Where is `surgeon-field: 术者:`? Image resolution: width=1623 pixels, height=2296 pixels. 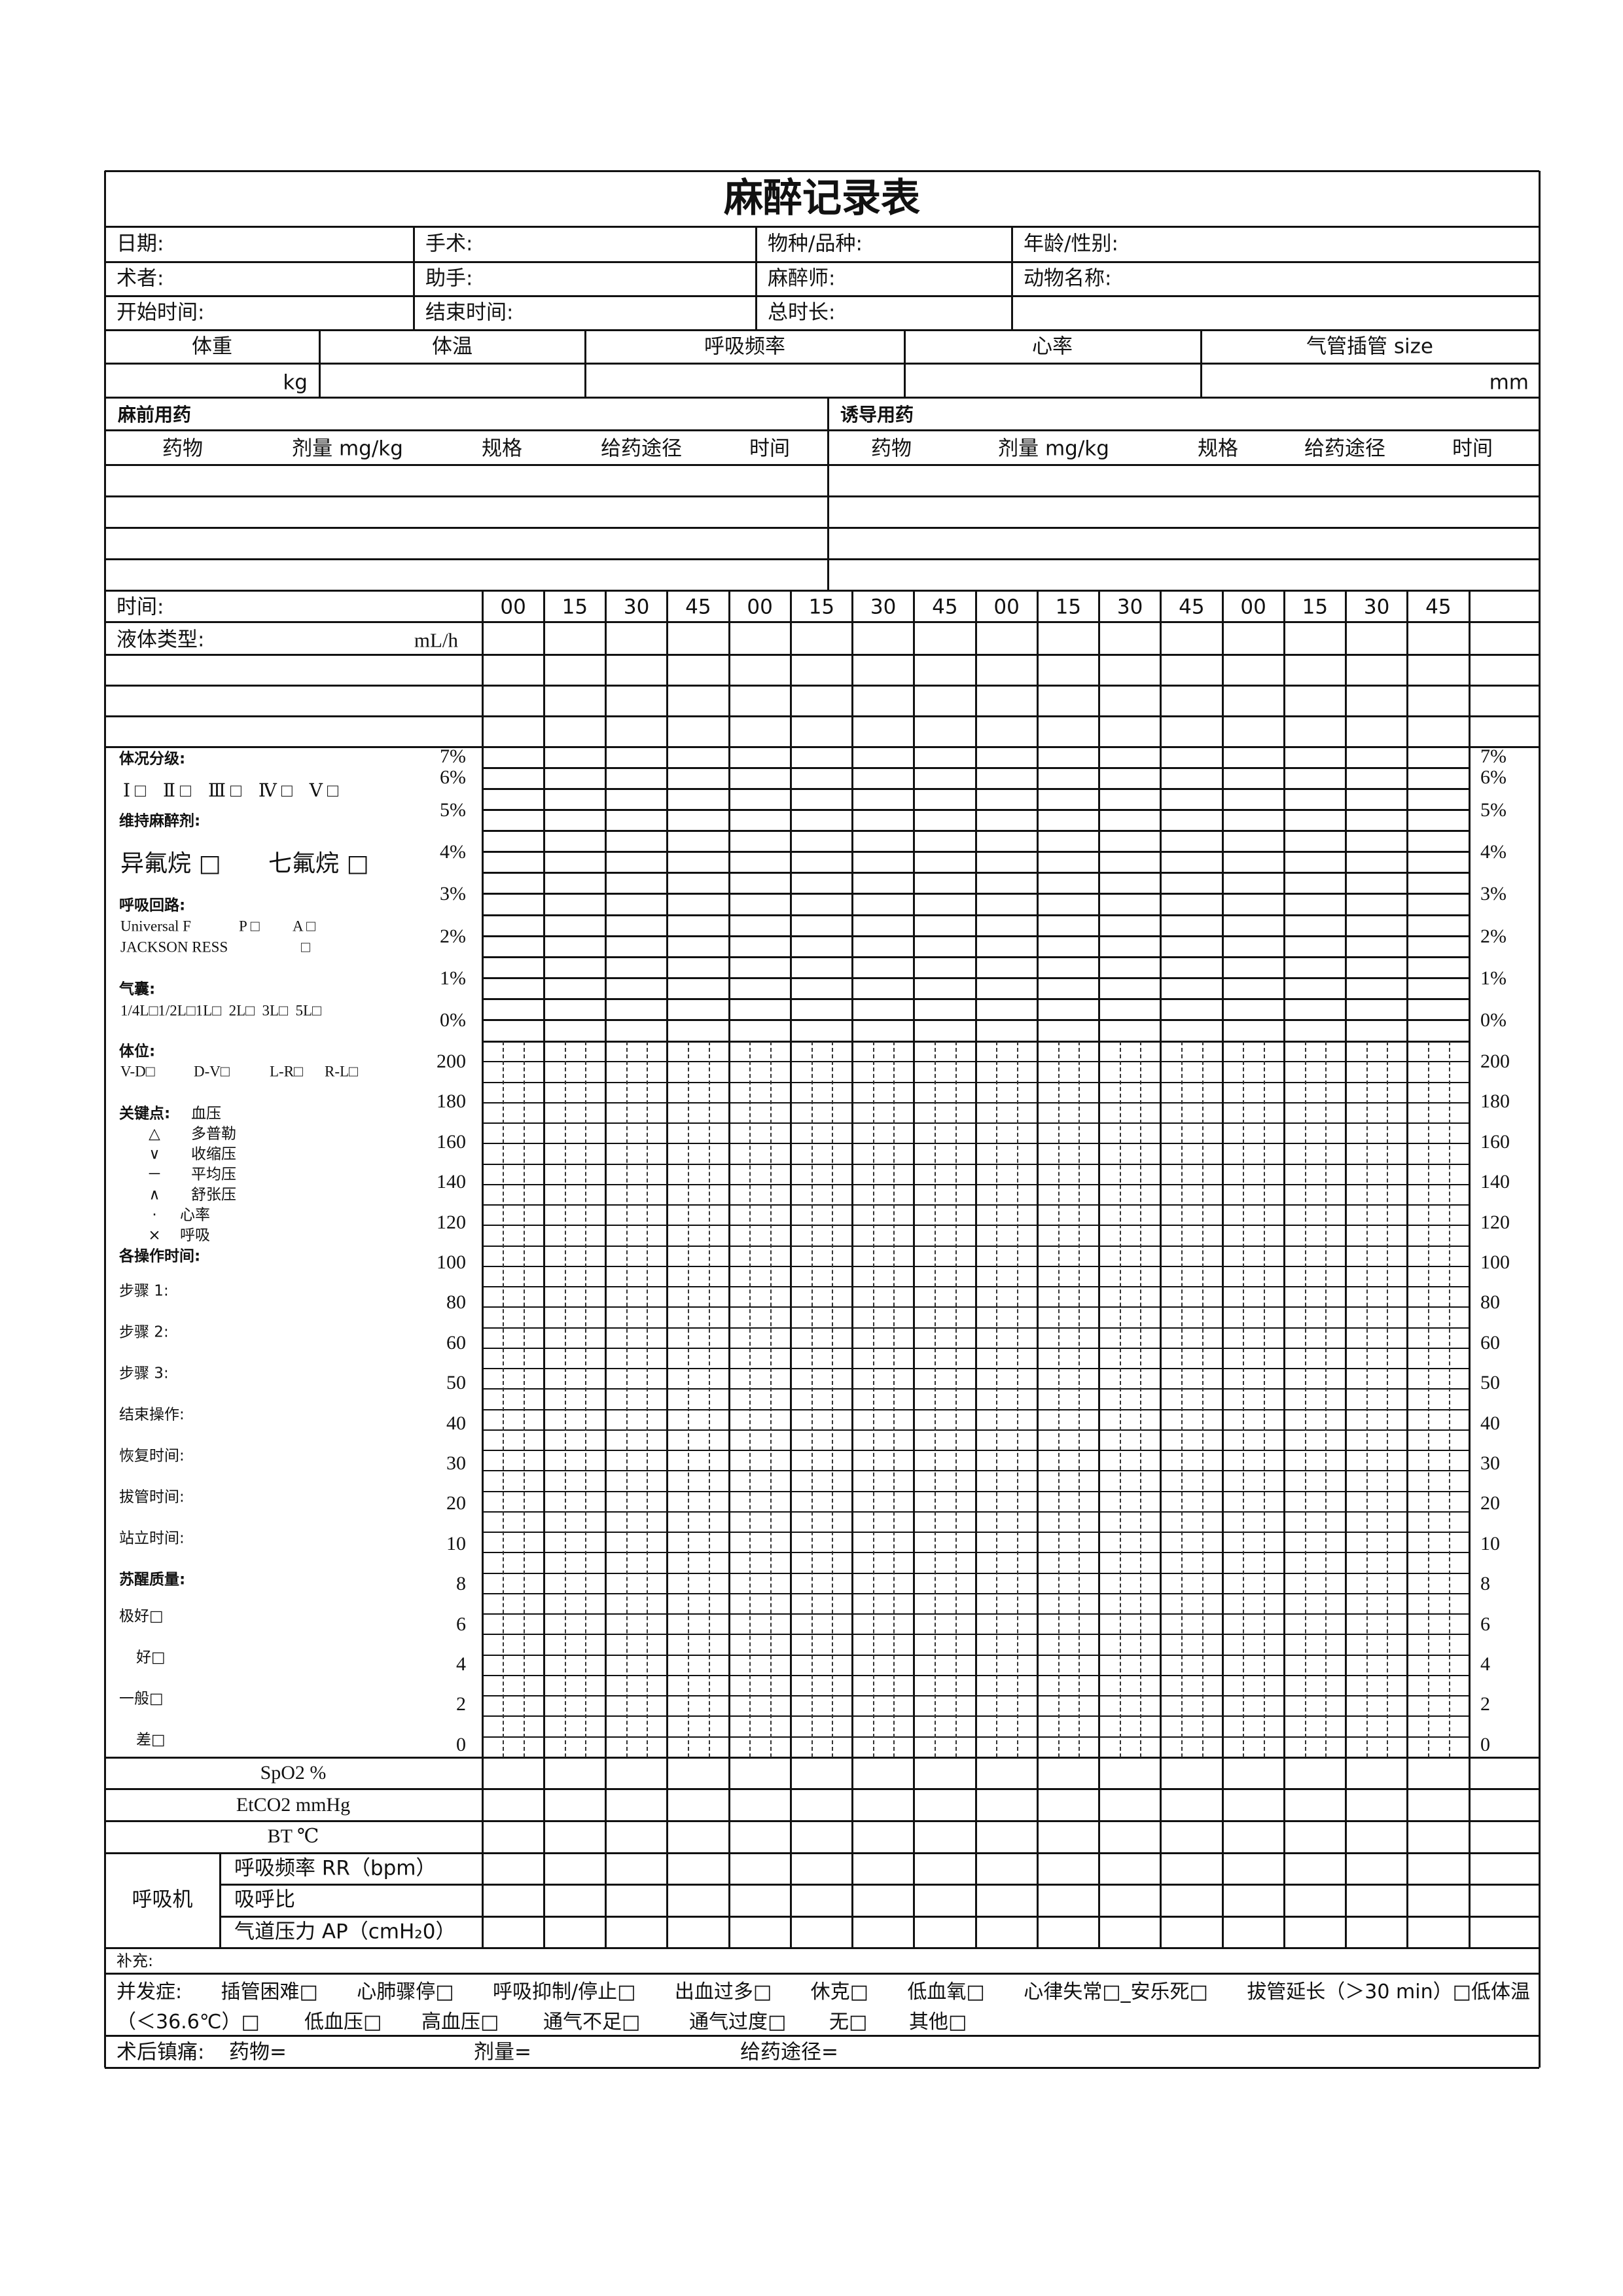
surgeon-field: 术者: is located at coordinates (140, 278).